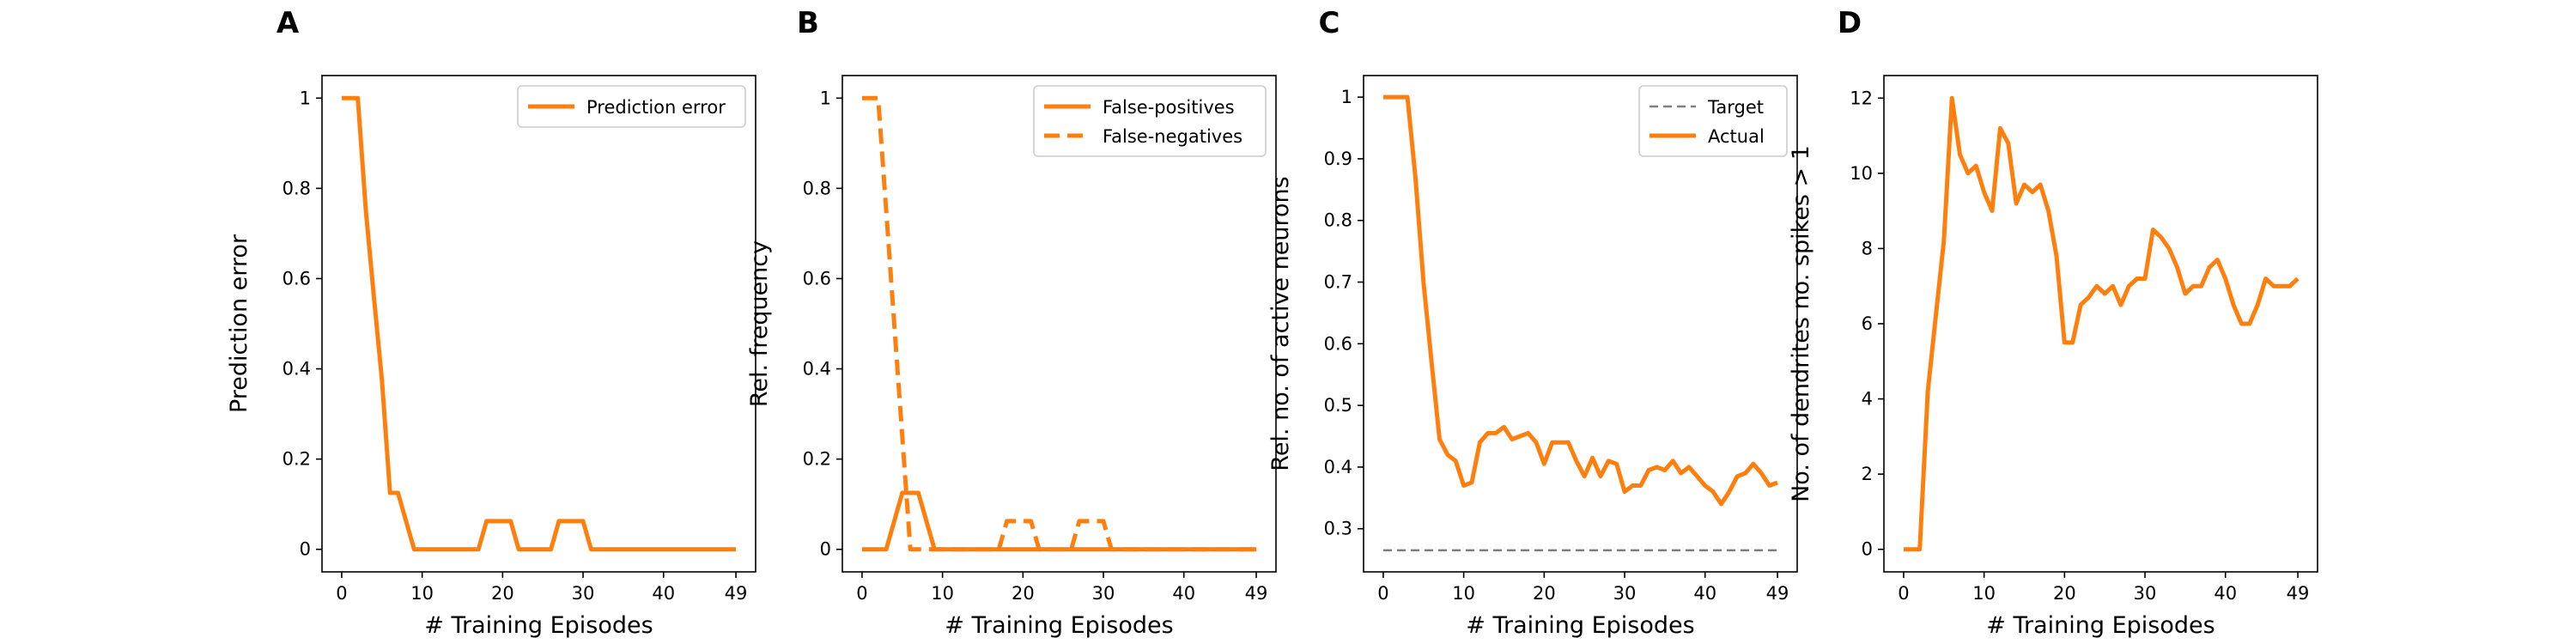 The image size is (2576, 644). What do you see at coordinates (1867, 474) in the screenshot?
I see `y-tick-label: 2` at bounding box center [1867, 474].